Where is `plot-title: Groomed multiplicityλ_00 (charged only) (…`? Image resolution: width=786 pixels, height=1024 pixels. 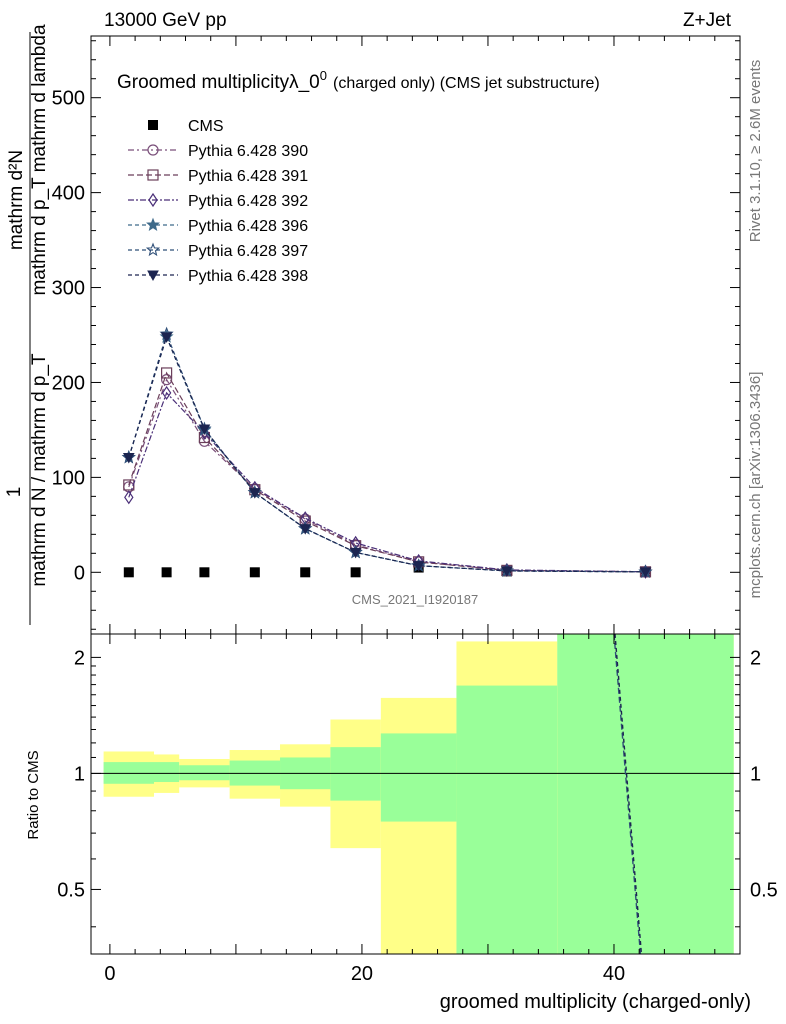
plot-title: Groomed multiplicityλ_00 (charged only) (… is located at coordinates (358, 80).